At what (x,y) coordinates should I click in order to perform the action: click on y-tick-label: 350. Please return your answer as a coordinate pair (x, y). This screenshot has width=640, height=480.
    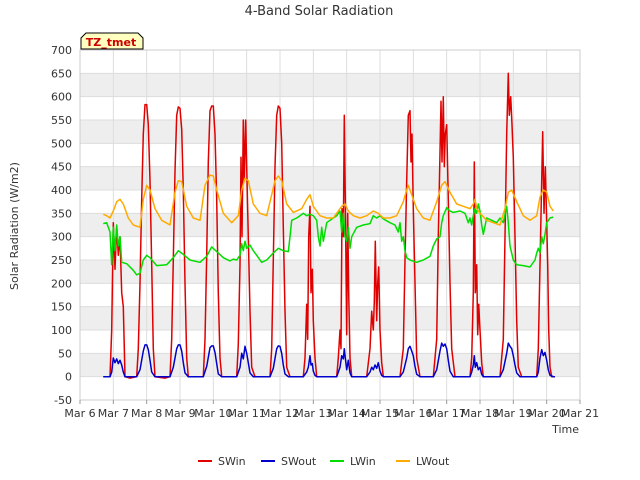
    Looking at the image, I should click on (61, 213).